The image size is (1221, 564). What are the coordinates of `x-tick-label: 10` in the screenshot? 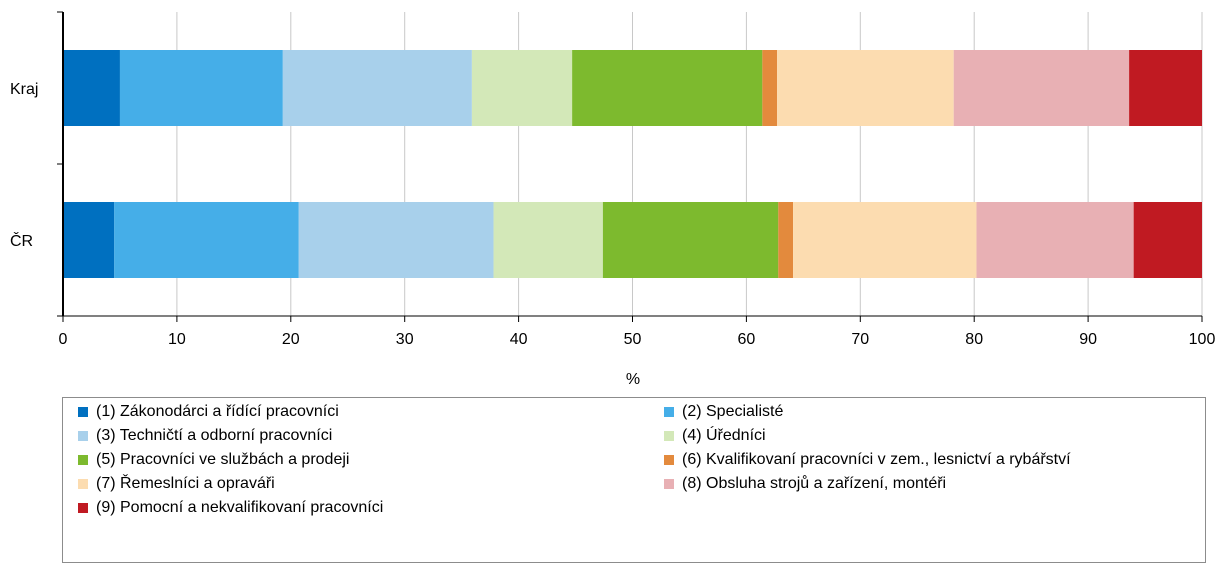 It's located at (177, 339).